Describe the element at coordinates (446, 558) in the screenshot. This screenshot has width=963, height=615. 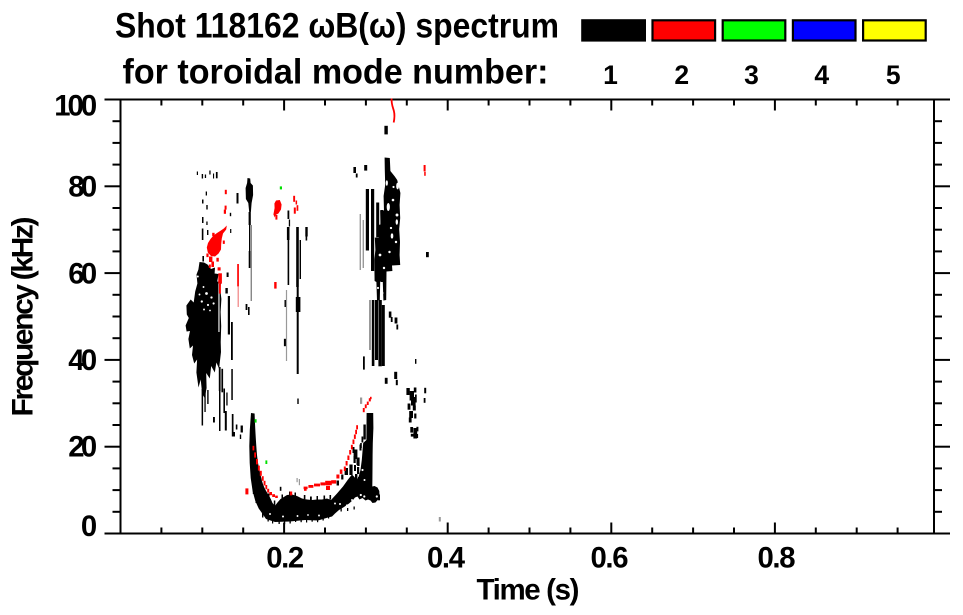
I see `svg-text: 0.4` at that location.